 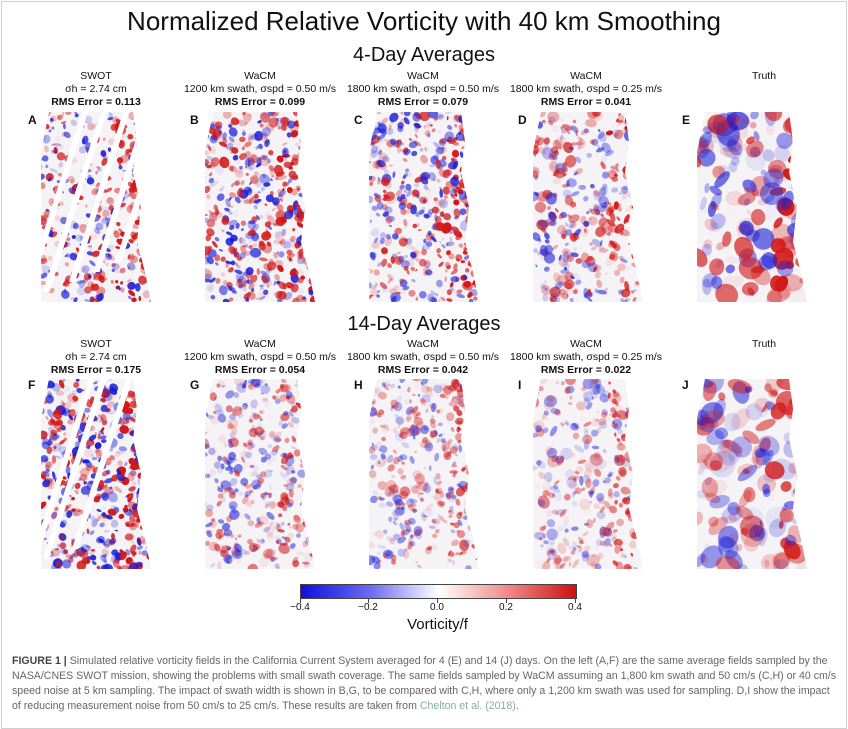 I want to click on colorbar-label: Vorticity/f, so click(x=437, y=624).